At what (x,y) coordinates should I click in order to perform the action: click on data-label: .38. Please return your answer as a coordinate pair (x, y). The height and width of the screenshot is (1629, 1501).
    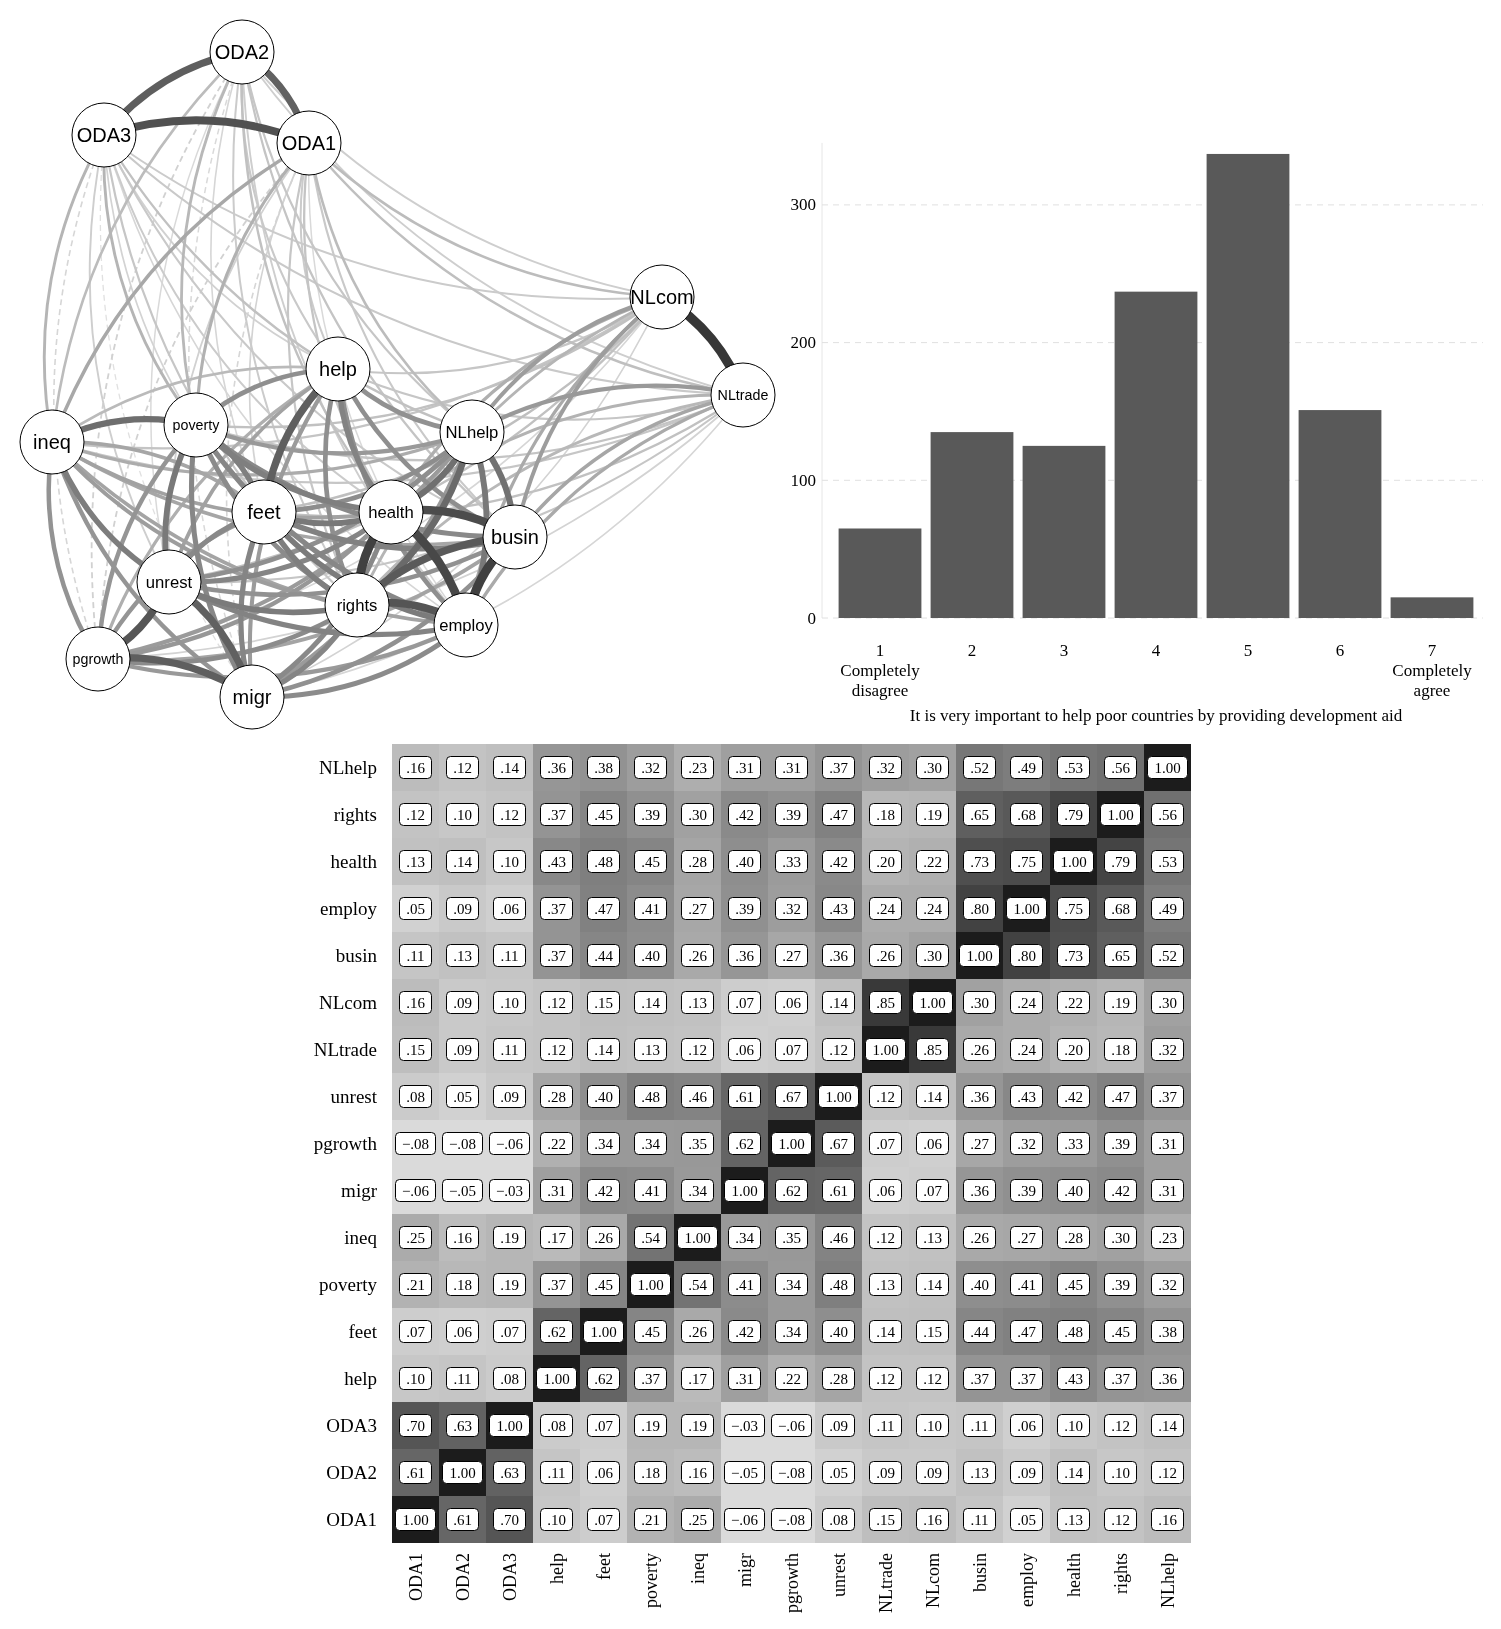
    Looking at the image, I should click on (1167, 1331).